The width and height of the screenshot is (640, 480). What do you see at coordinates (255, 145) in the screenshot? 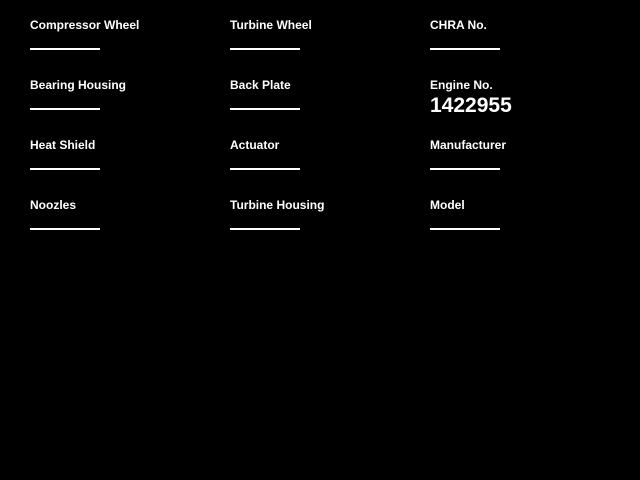
I see `field-label: Actuator` at bounding box center [255, 145].